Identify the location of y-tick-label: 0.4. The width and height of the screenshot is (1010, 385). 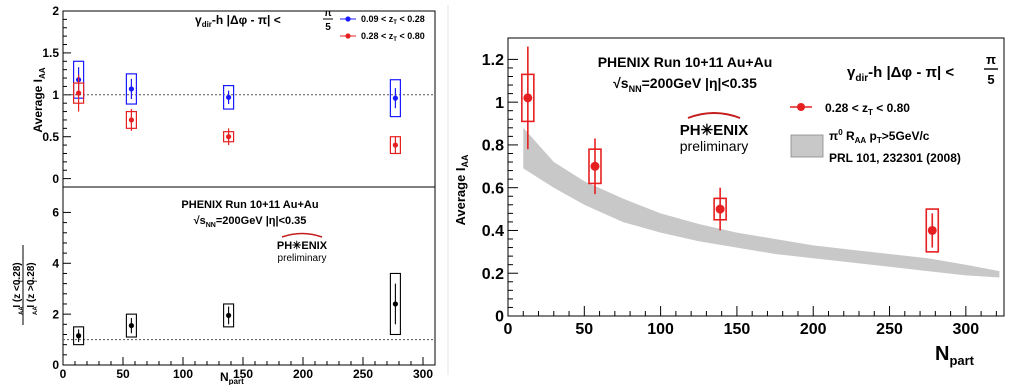
(493, 231).